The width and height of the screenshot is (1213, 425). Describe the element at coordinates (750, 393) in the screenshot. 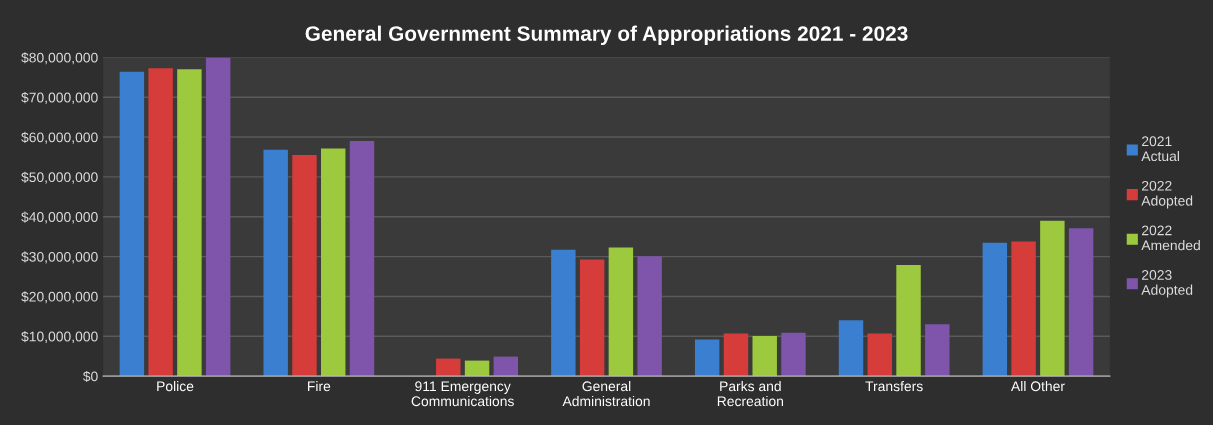

I see `x-tick-label: Parks and Recreation` at that location.